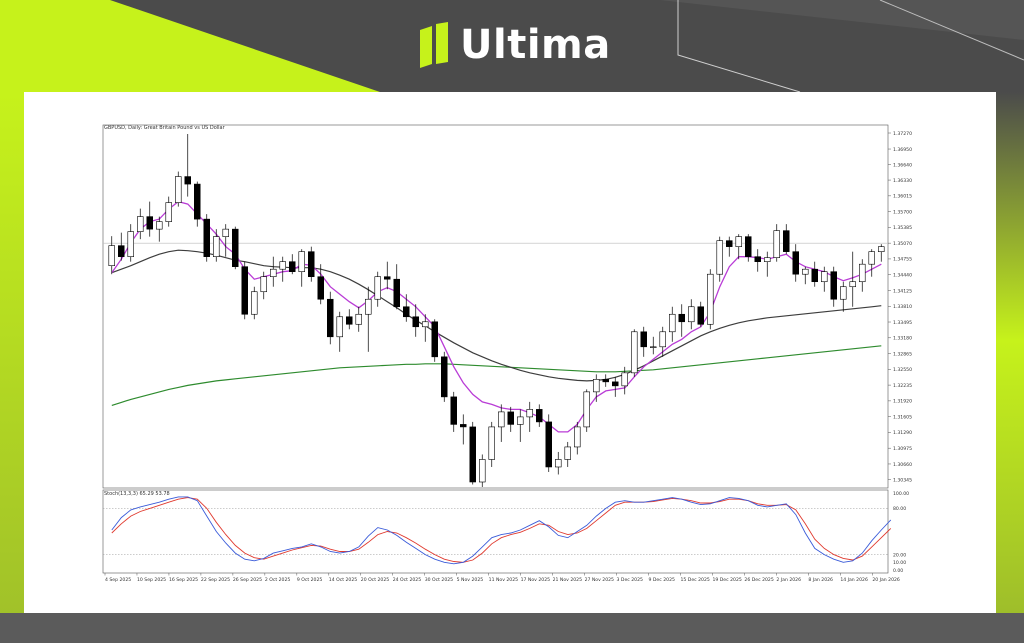  What do you see at coordinates (902, 181) in the screenshot?
I see `price-tick-label: 1.36330` at bounding box center [902, 181].